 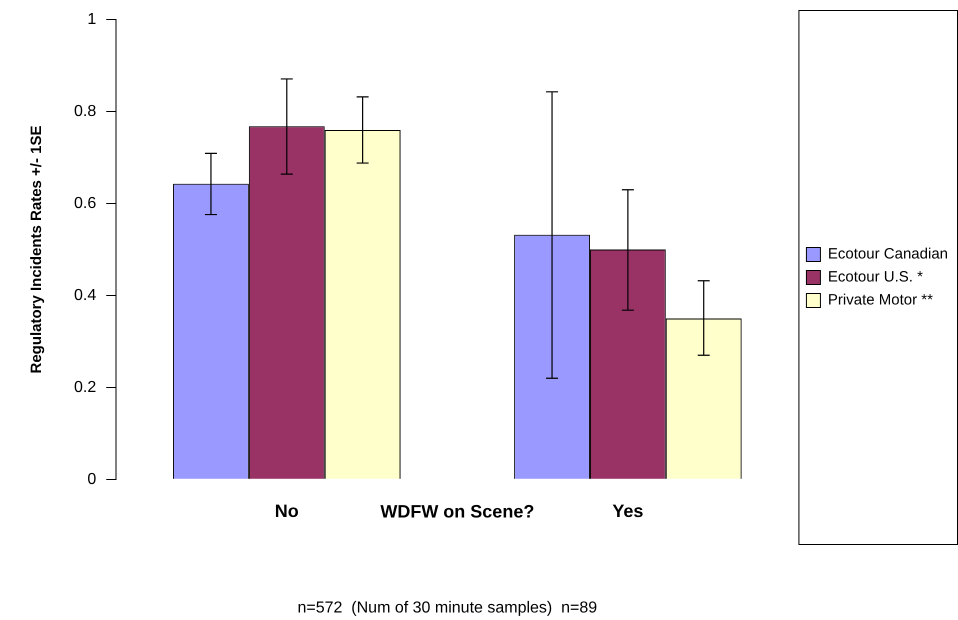 I want to click on x-tick-label: Yes, so click(x=628, y=511).